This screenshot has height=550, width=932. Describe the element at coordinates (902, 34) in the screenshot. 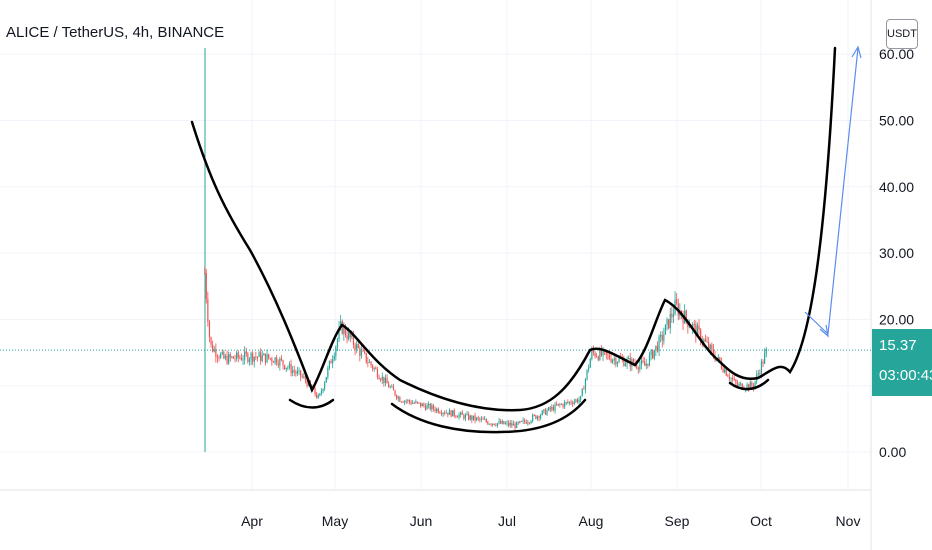

I see `currency-button: USDT` at that location.